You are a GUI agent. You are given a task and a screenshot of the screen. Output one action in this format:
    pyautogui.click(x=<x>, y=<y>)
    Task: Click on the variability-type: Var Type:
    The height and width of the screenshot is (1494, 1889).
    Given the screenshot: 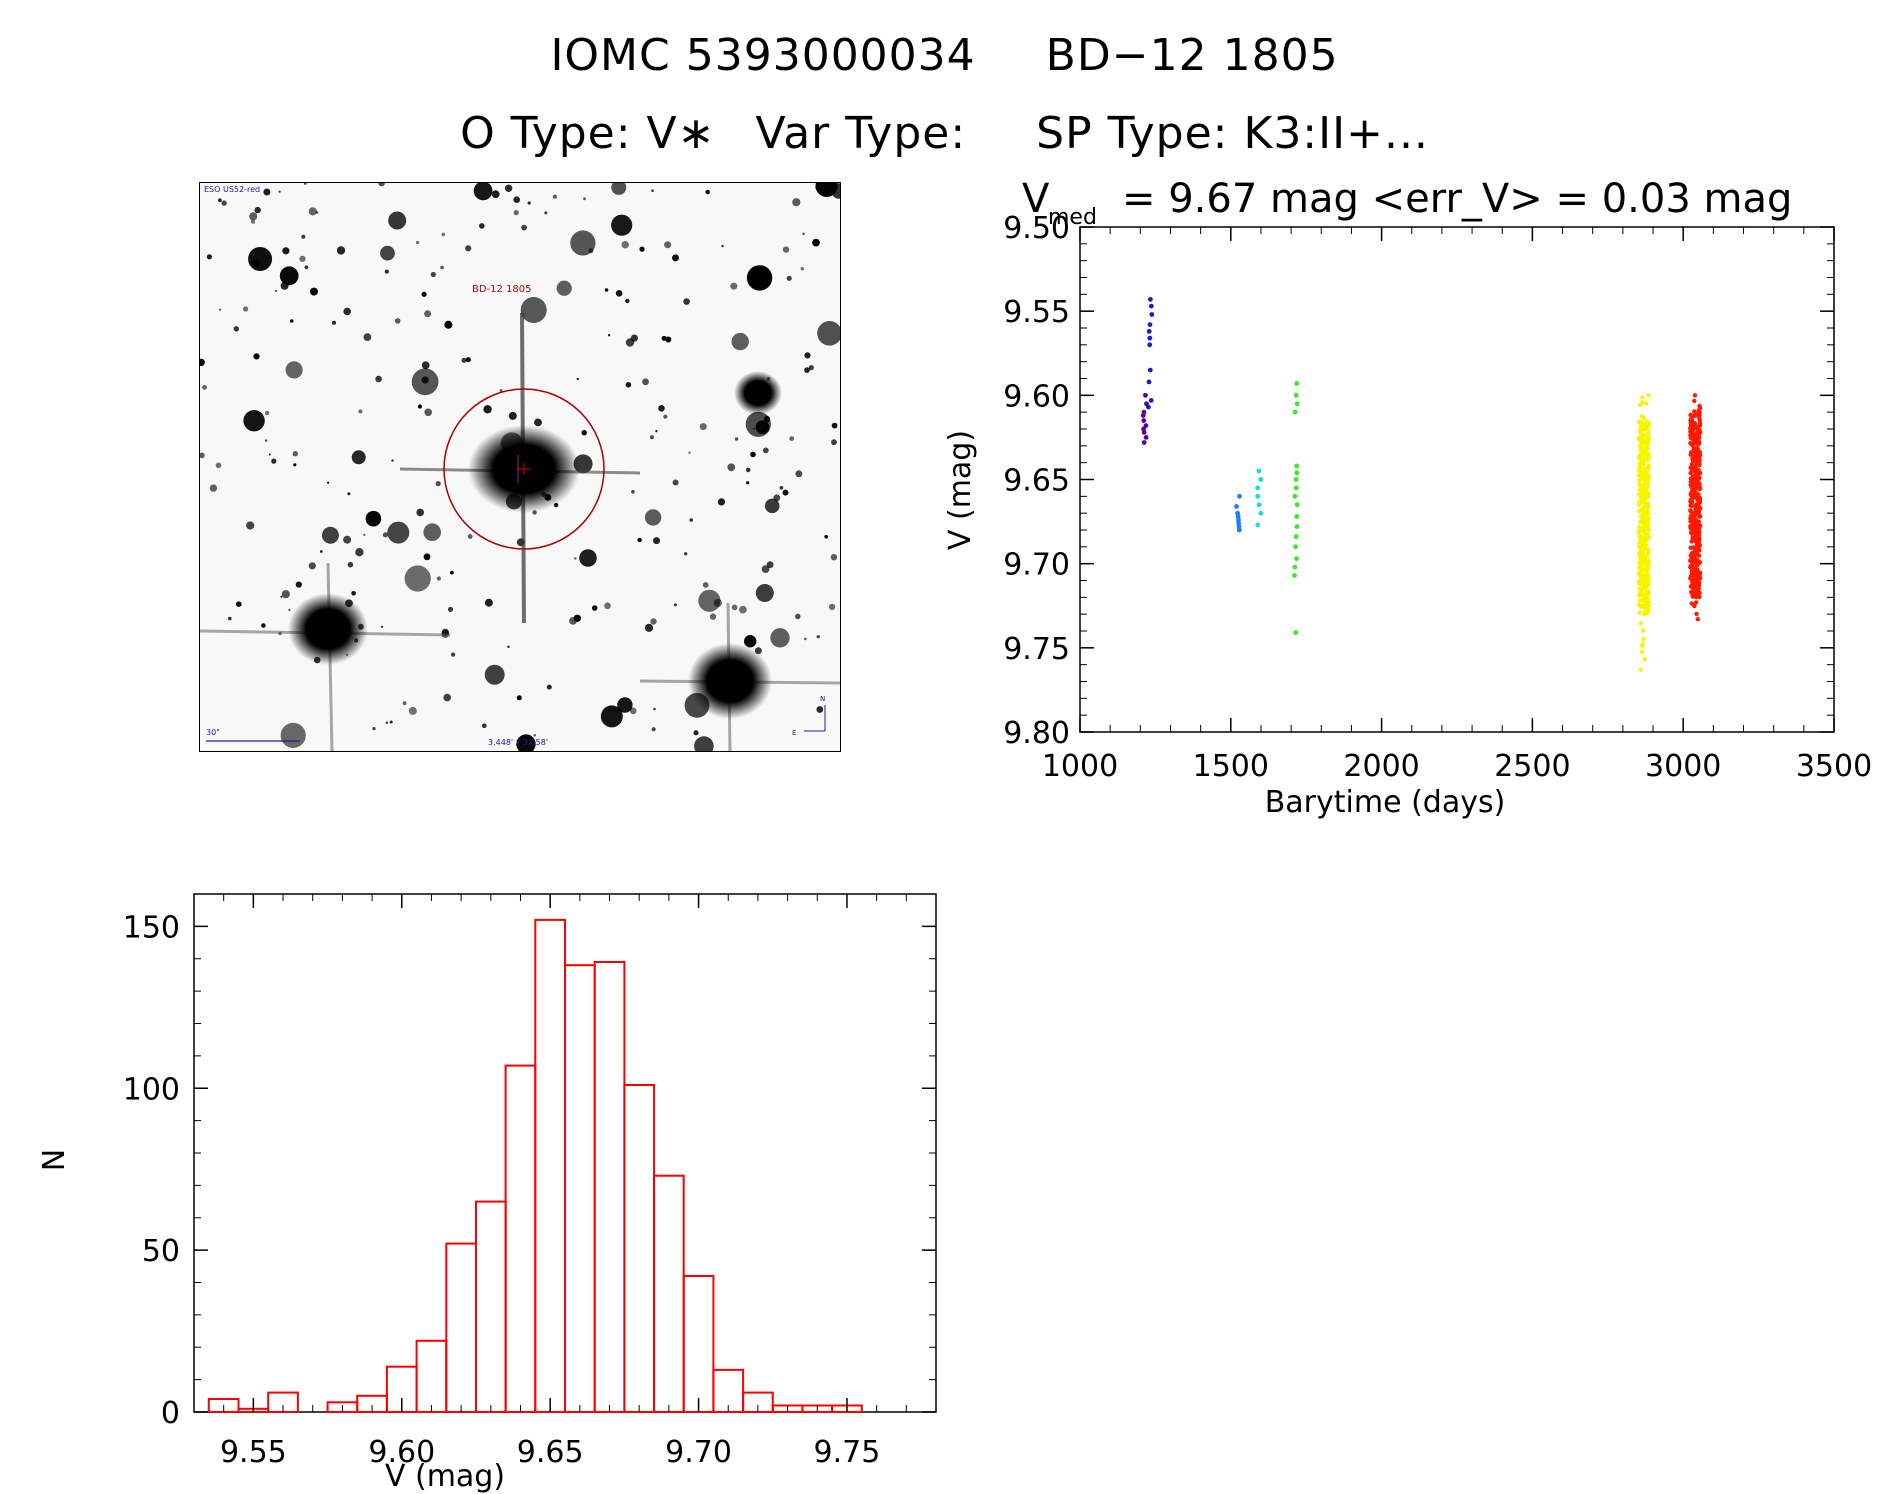 What is the action you would take?
    pyautogui.click(x=861, y=133)
    